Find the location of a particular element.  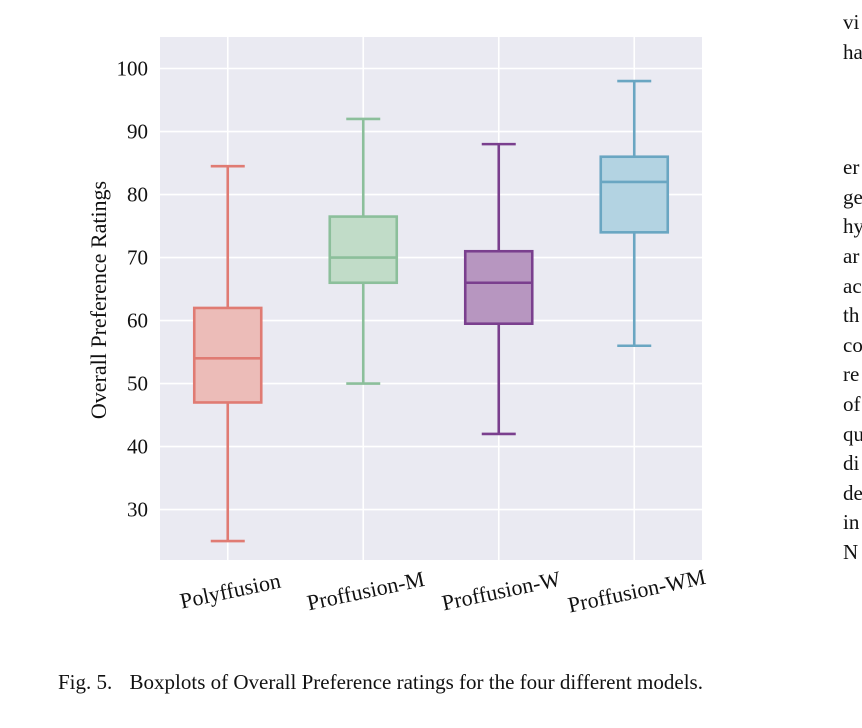

y-tick-label: 40 is located at coordinates (137, 447).